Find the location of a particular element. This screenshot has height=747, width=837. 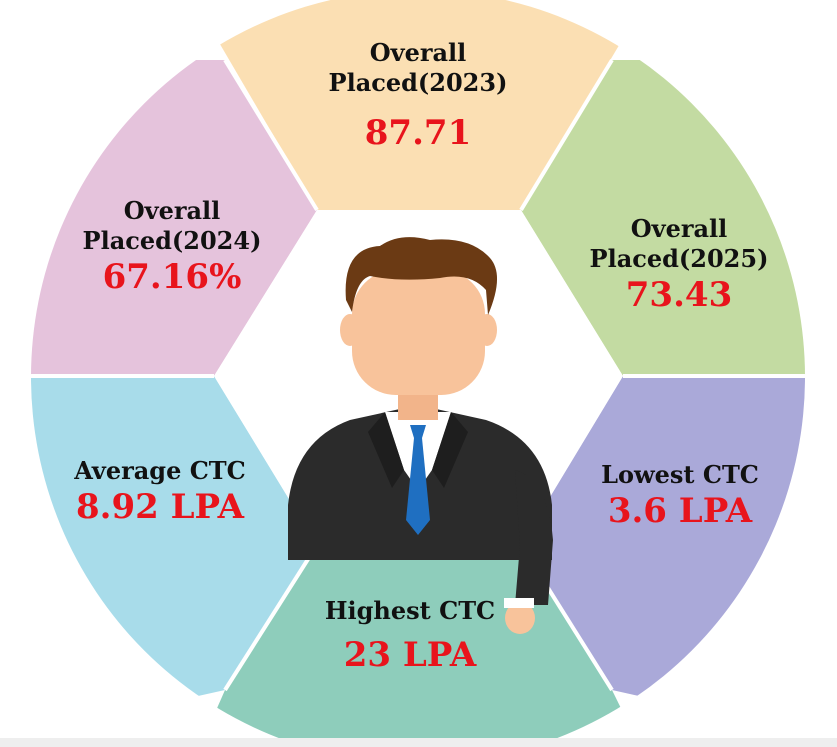

segment-label-lower-right: Lowest CTC 3.6 LPA is located at coordinates (680, 496).